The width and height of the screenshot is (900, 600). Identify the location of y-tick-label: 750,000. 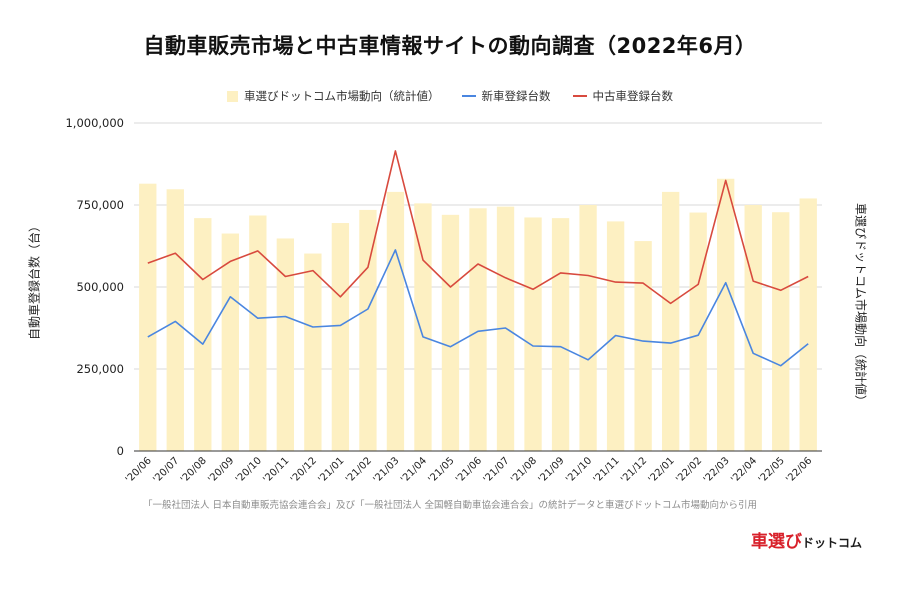
(100, 205).